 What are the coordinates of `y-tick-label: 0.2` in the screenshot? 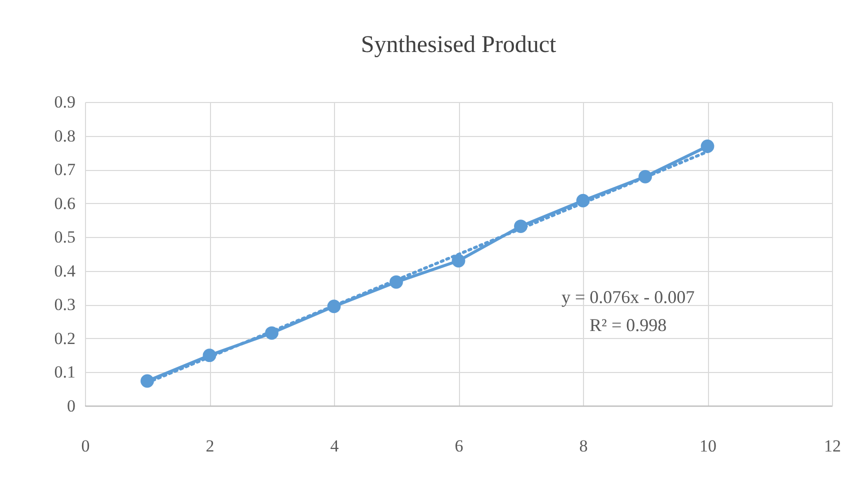 It's located at (65, 338).